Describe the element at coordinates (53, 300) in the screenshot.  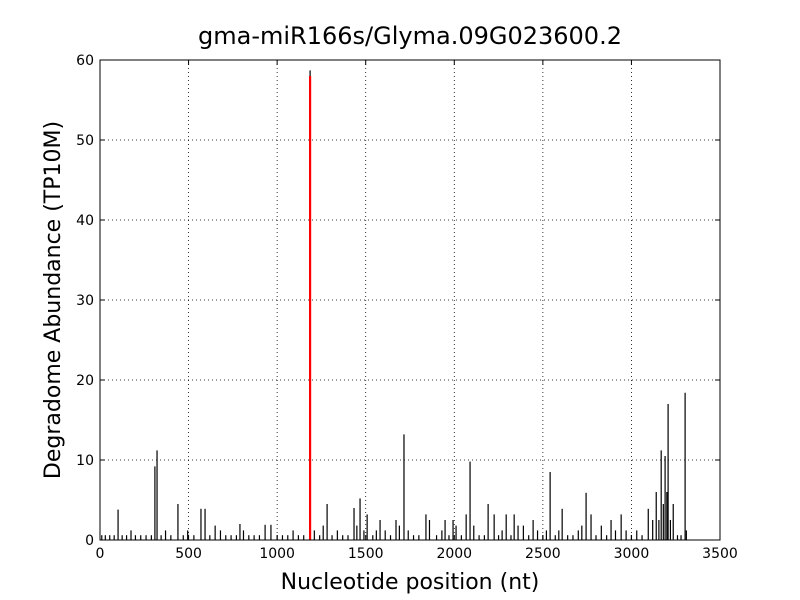
I see `y-axis-label: Degradome Abundance (TP10M)` at that location.